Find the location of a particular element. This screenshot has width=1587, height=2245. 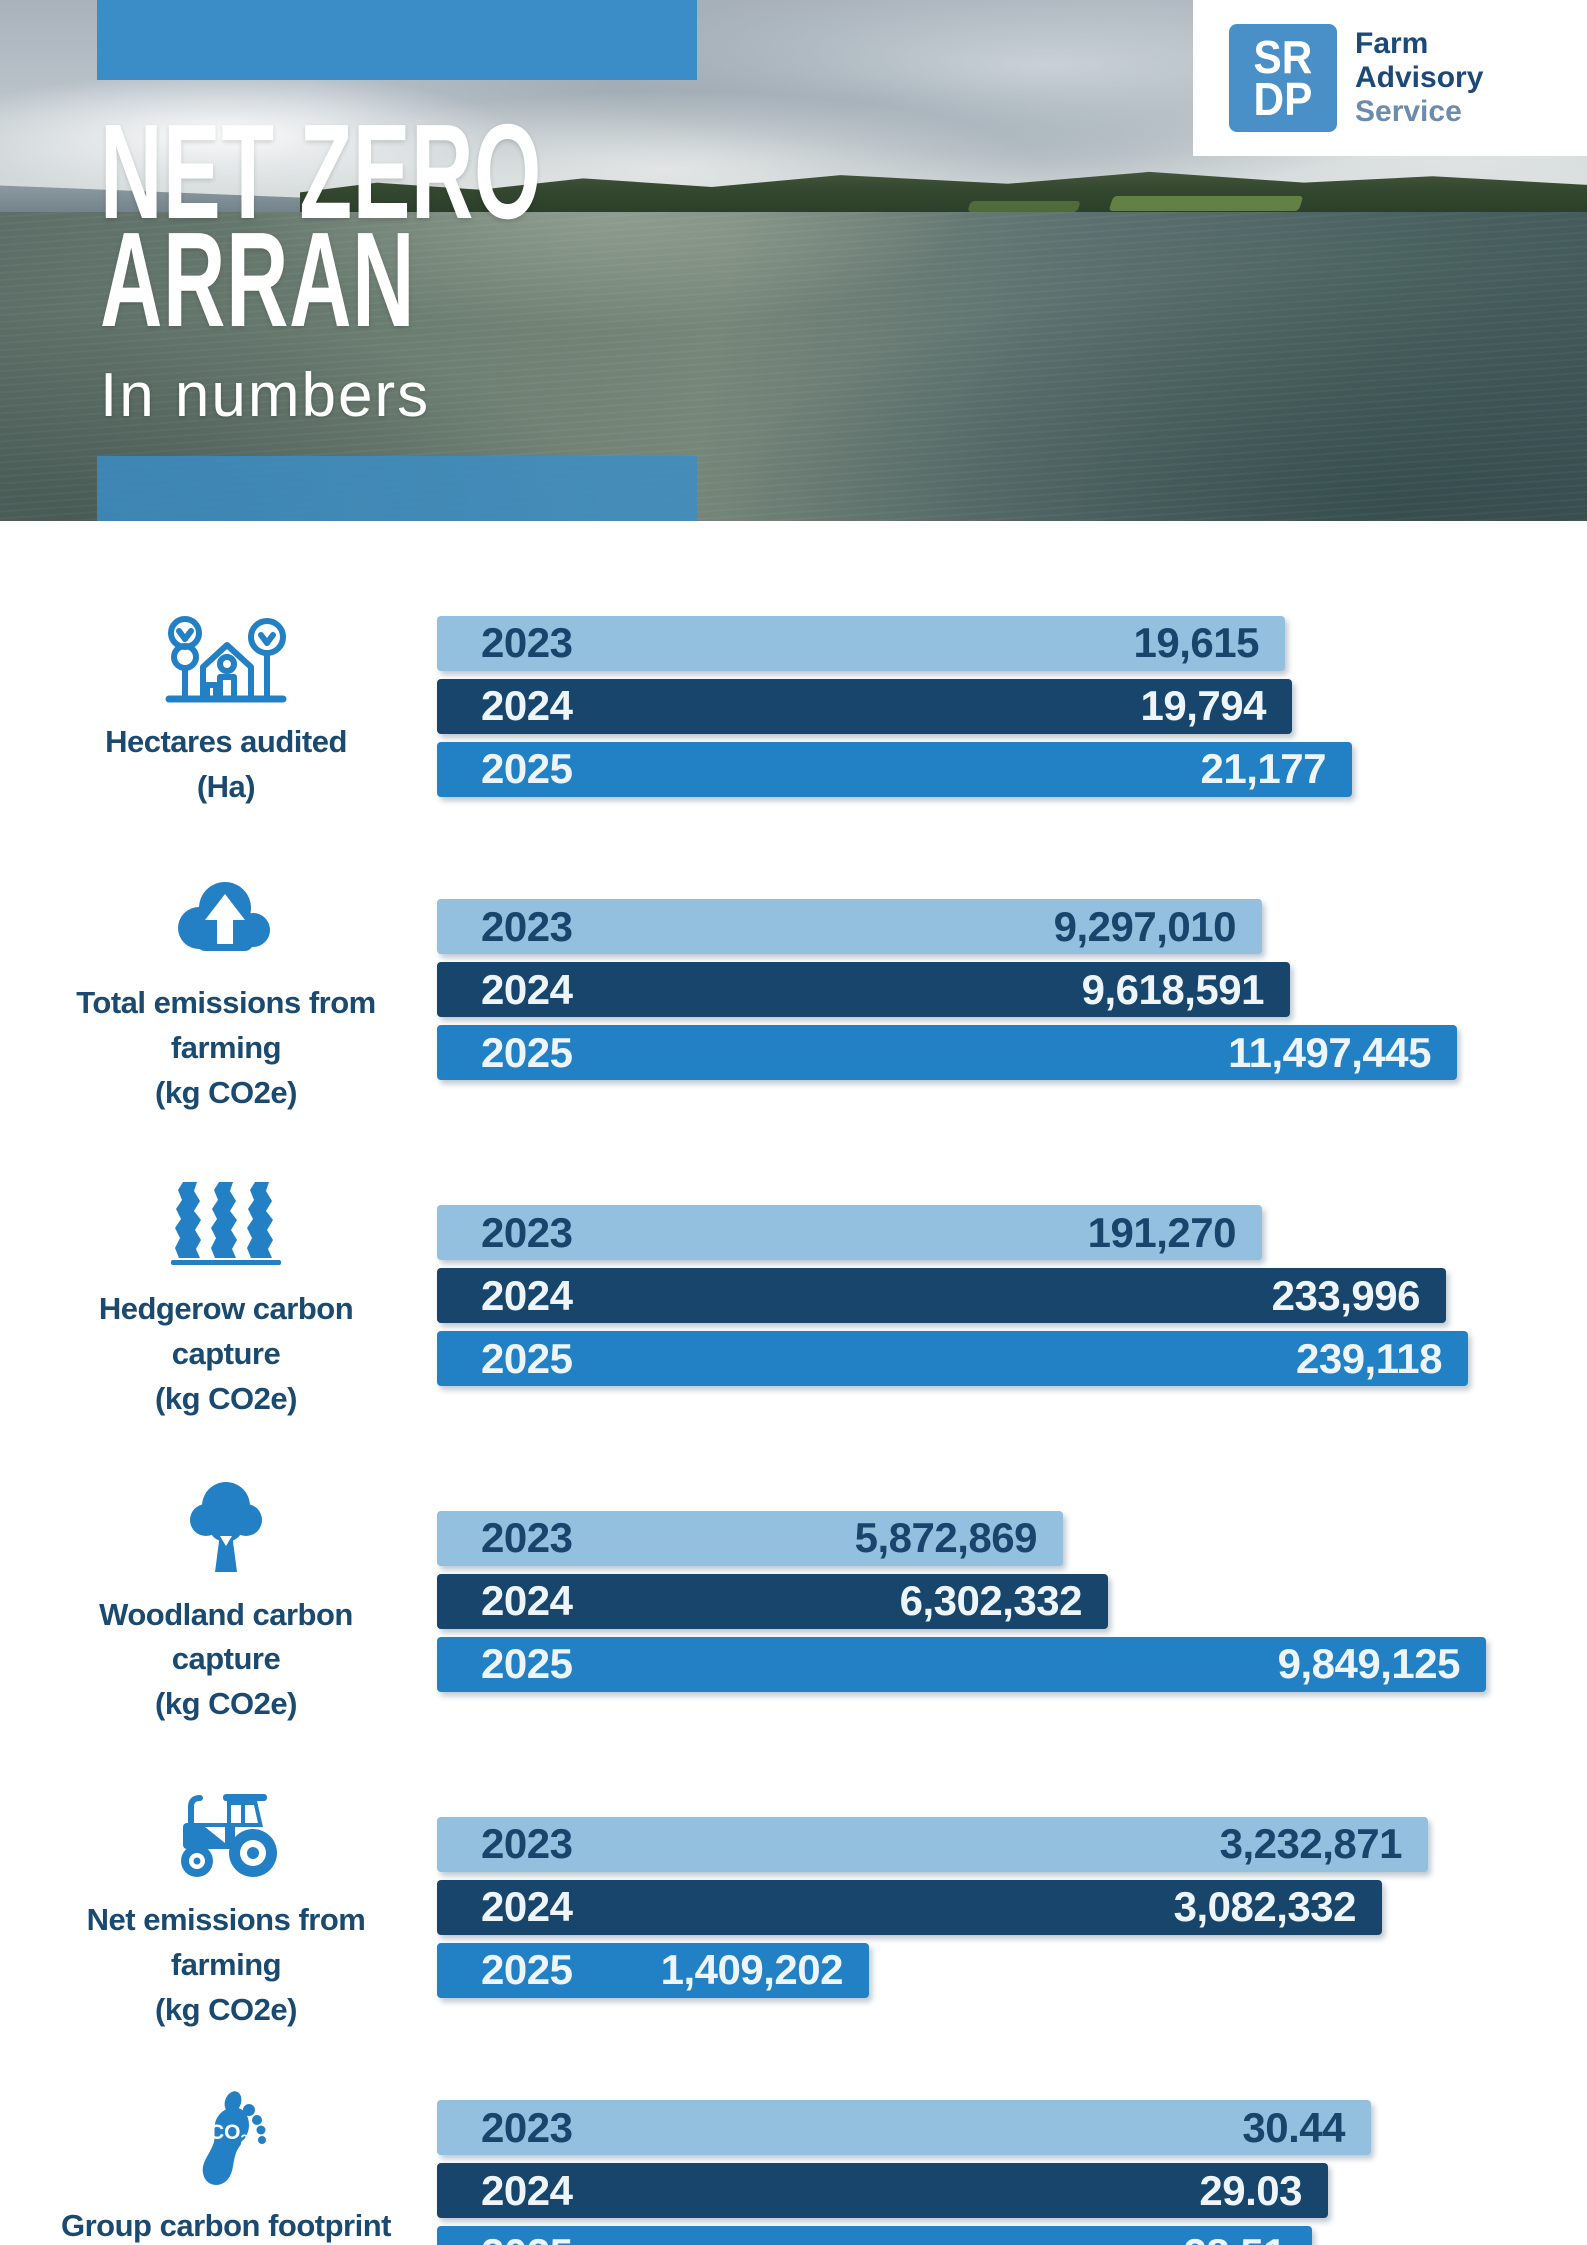

srdp-fas-logo: SR DP Farm Advisory Service is located at coordinates (1390, 78).